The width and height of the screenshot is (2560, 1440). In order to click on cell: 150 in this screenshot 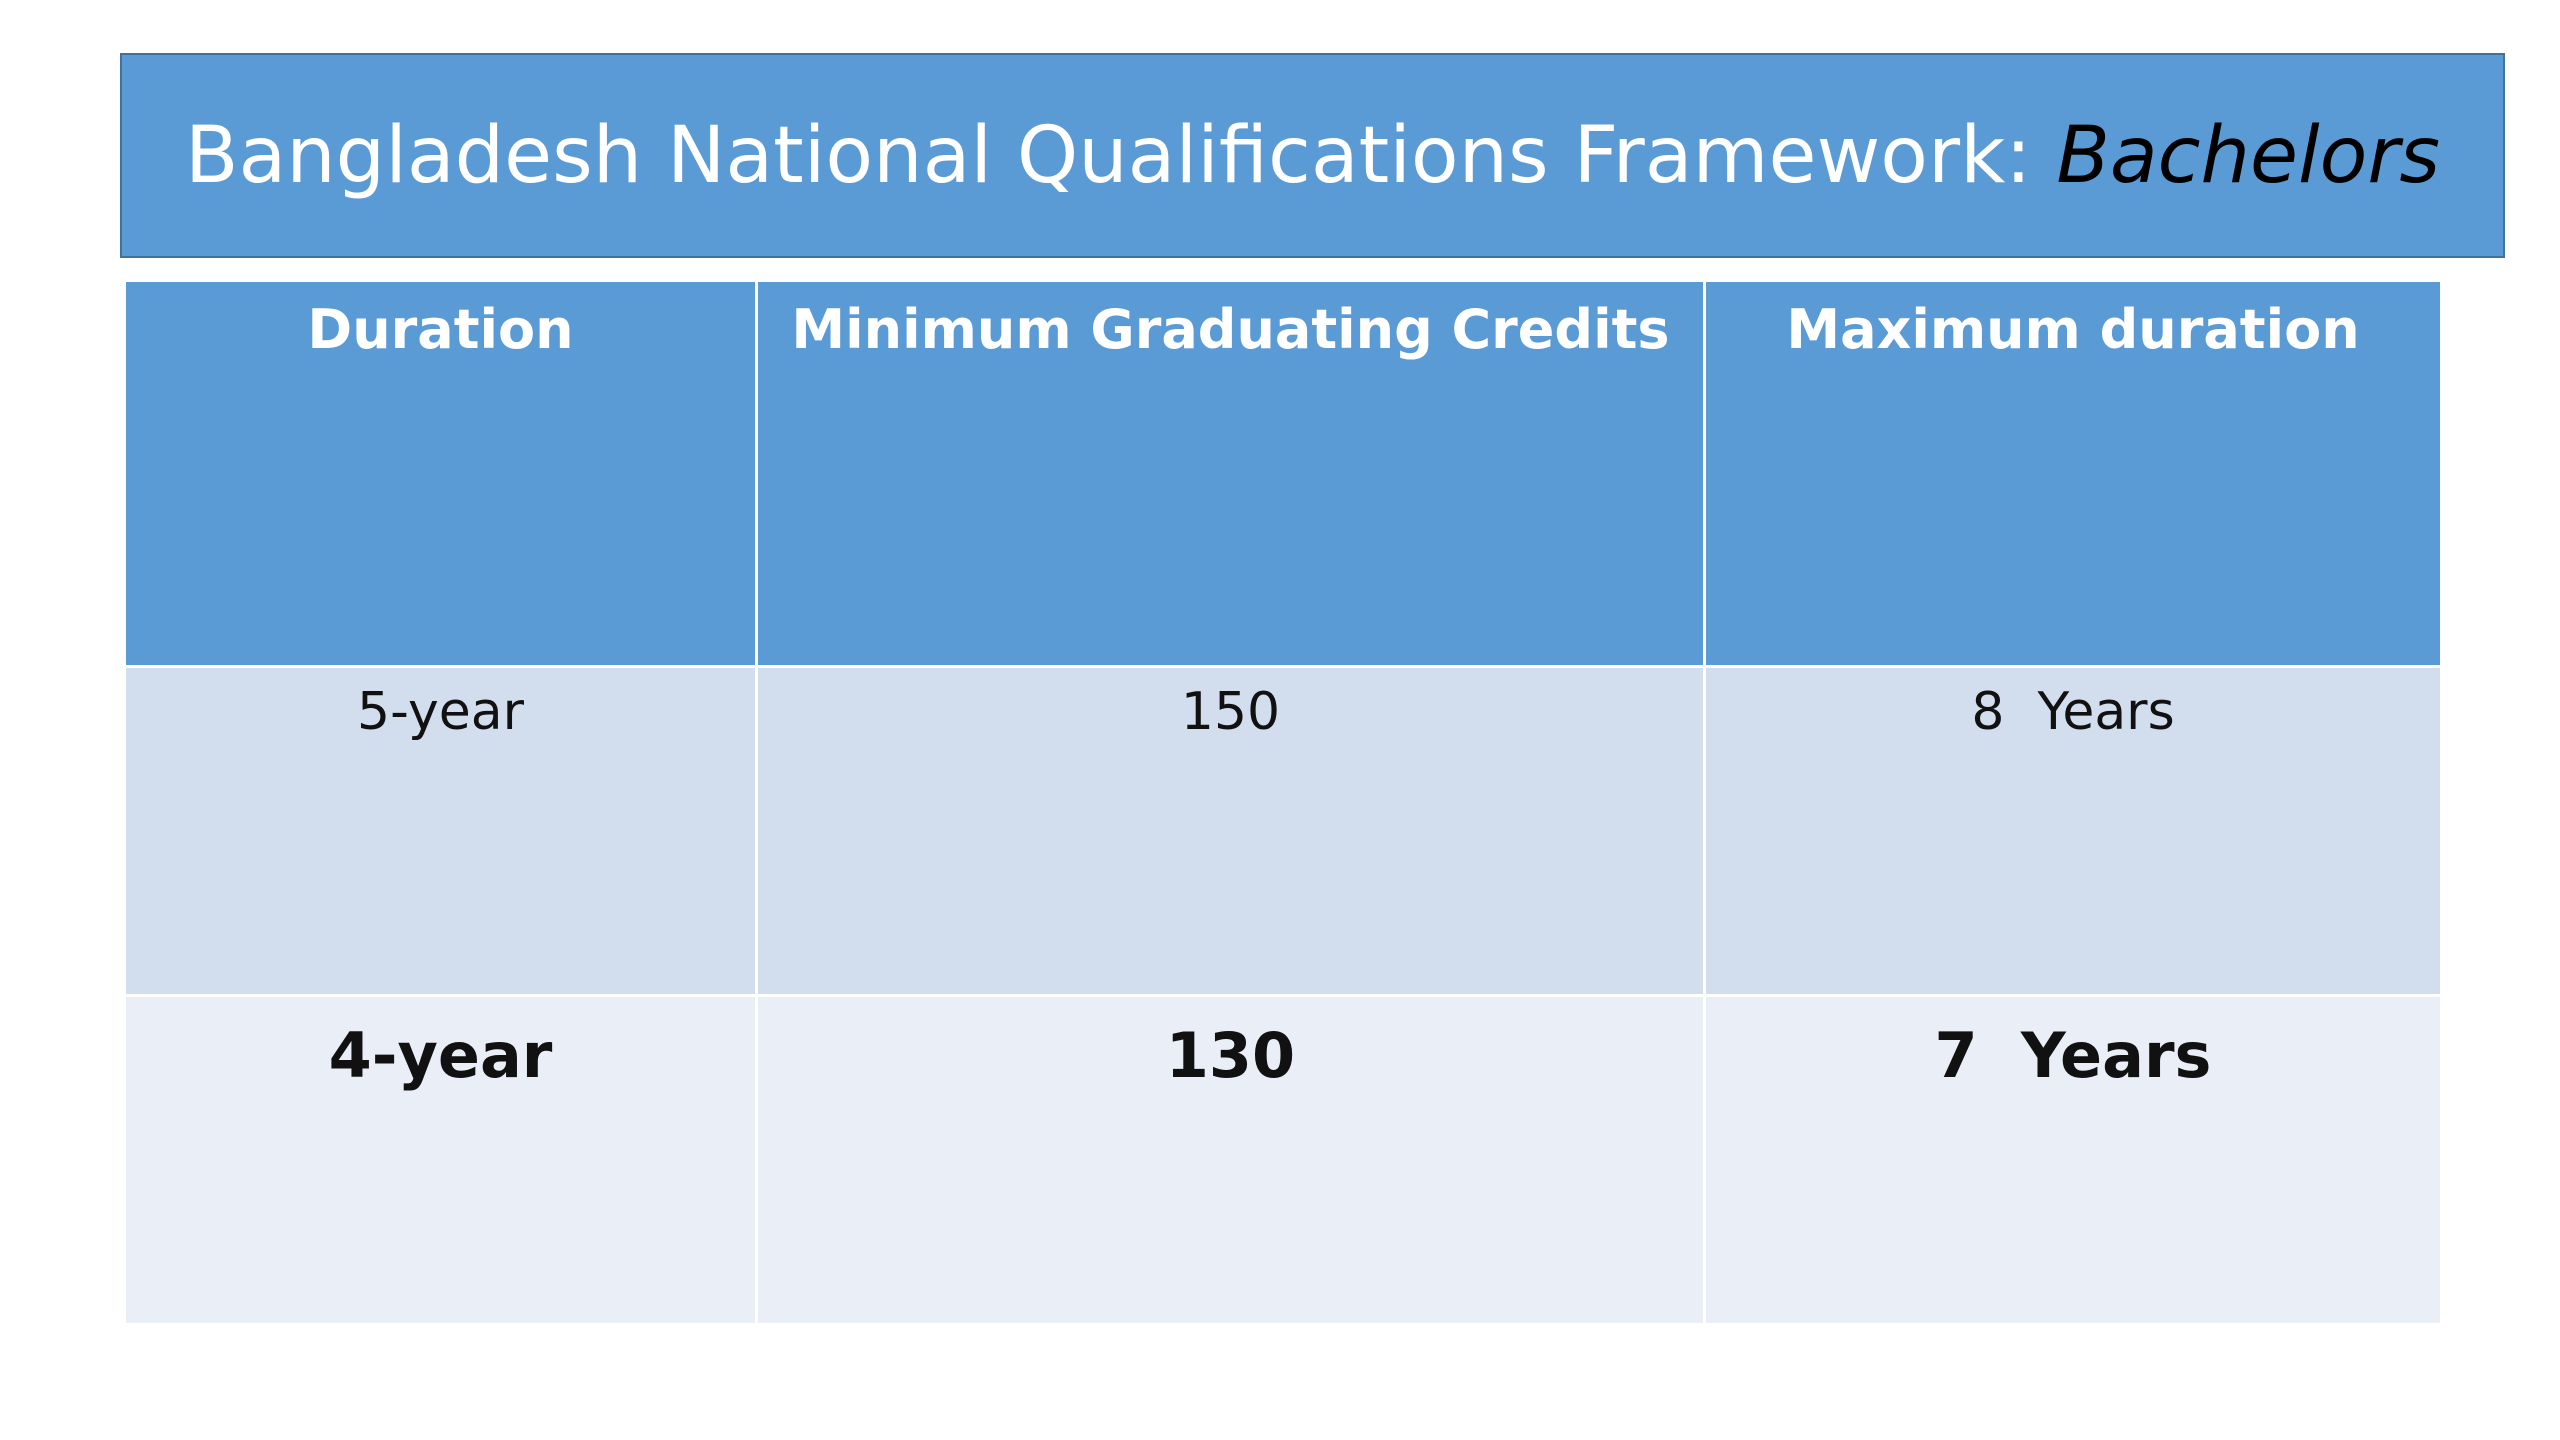, I will do `click(1230, 831)`.